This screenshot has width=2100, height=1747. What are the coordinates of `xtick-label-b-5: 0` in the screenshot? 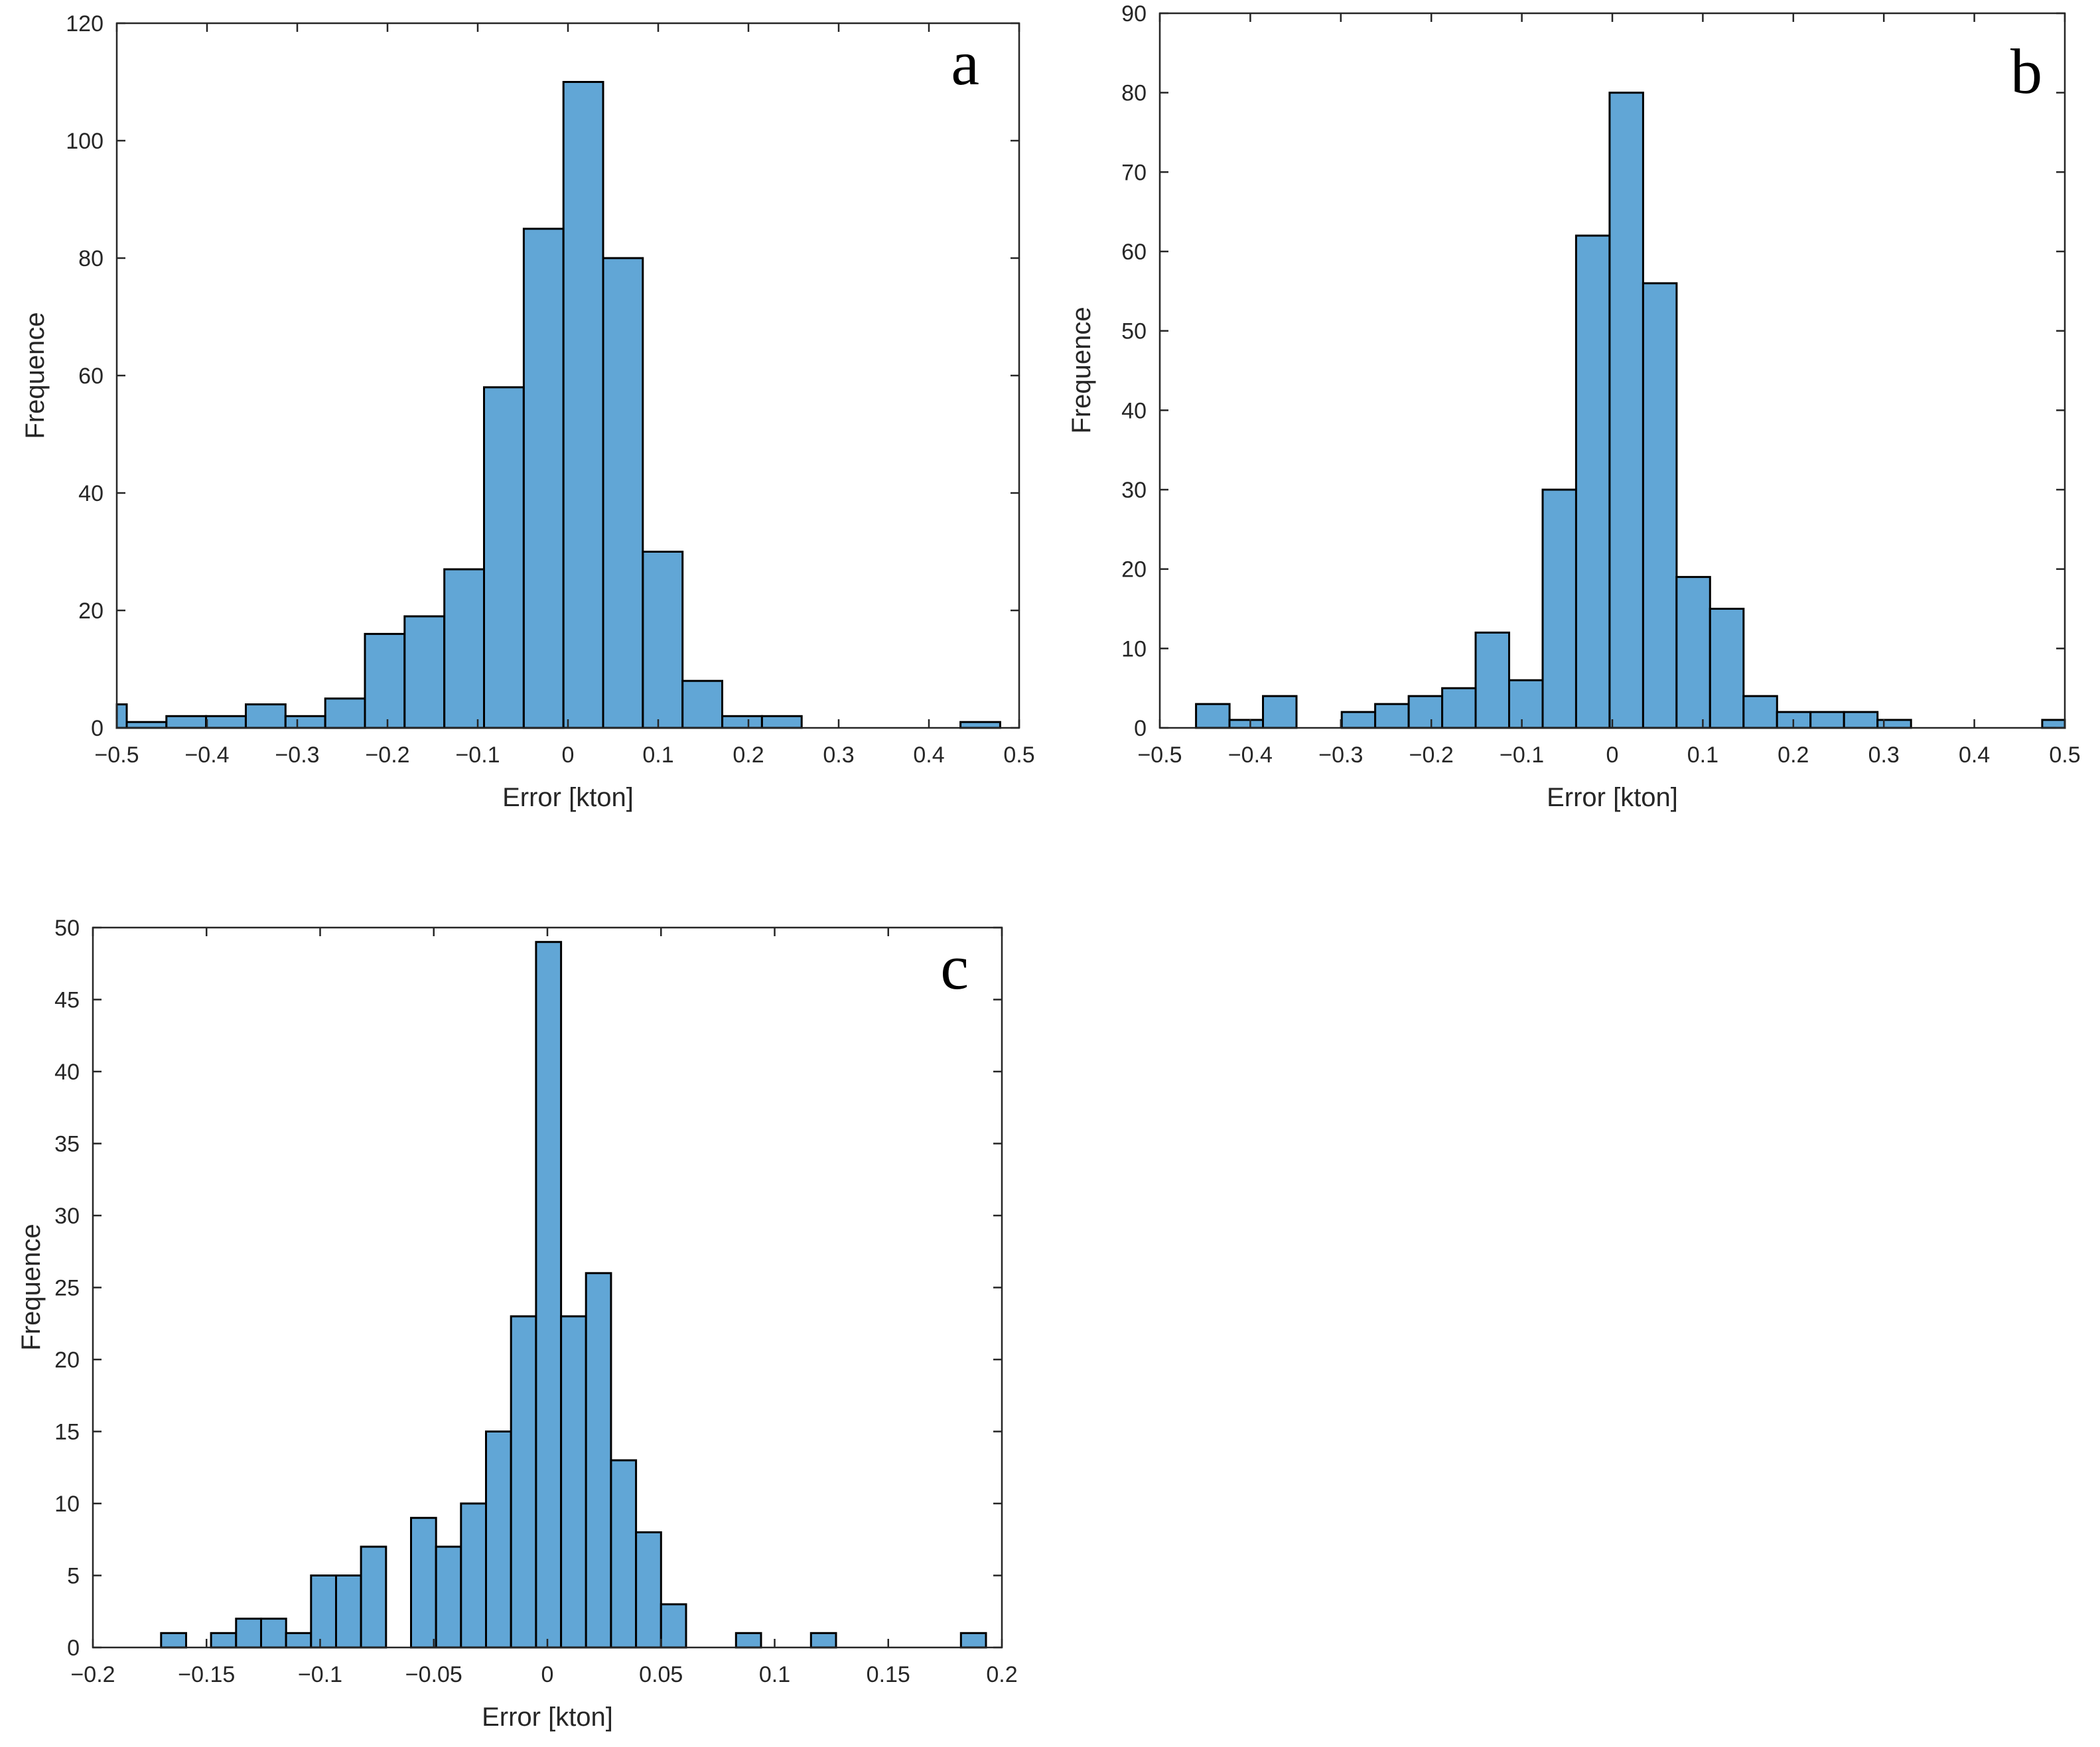 It's located at (1612, 755).